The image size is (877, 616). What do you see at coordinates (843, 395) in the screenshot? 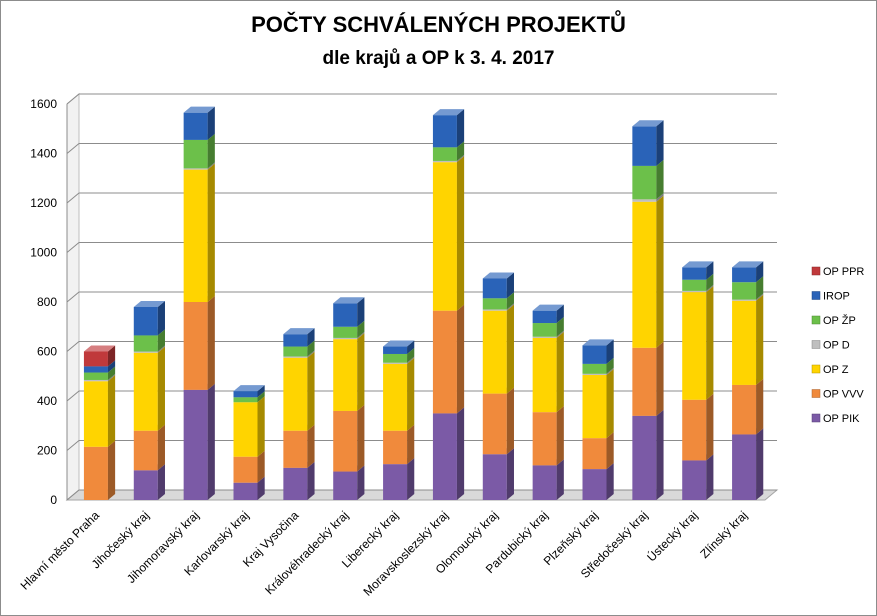
I see `legend-label: OP VVV` at bounding box center [843, 395].